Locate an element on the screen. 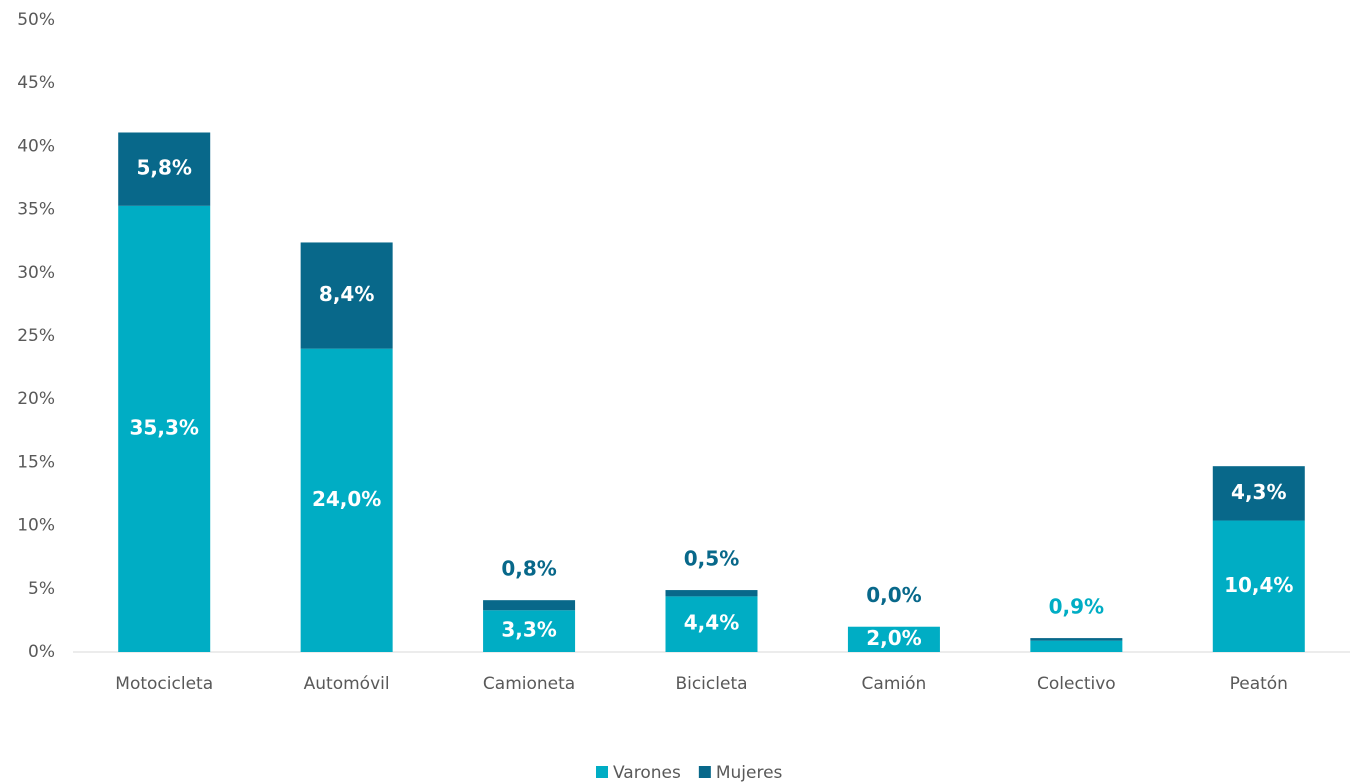 The width and height of the screenshot is (1358, 782). data-label: 3,3% is located at coordinates (528, 630).